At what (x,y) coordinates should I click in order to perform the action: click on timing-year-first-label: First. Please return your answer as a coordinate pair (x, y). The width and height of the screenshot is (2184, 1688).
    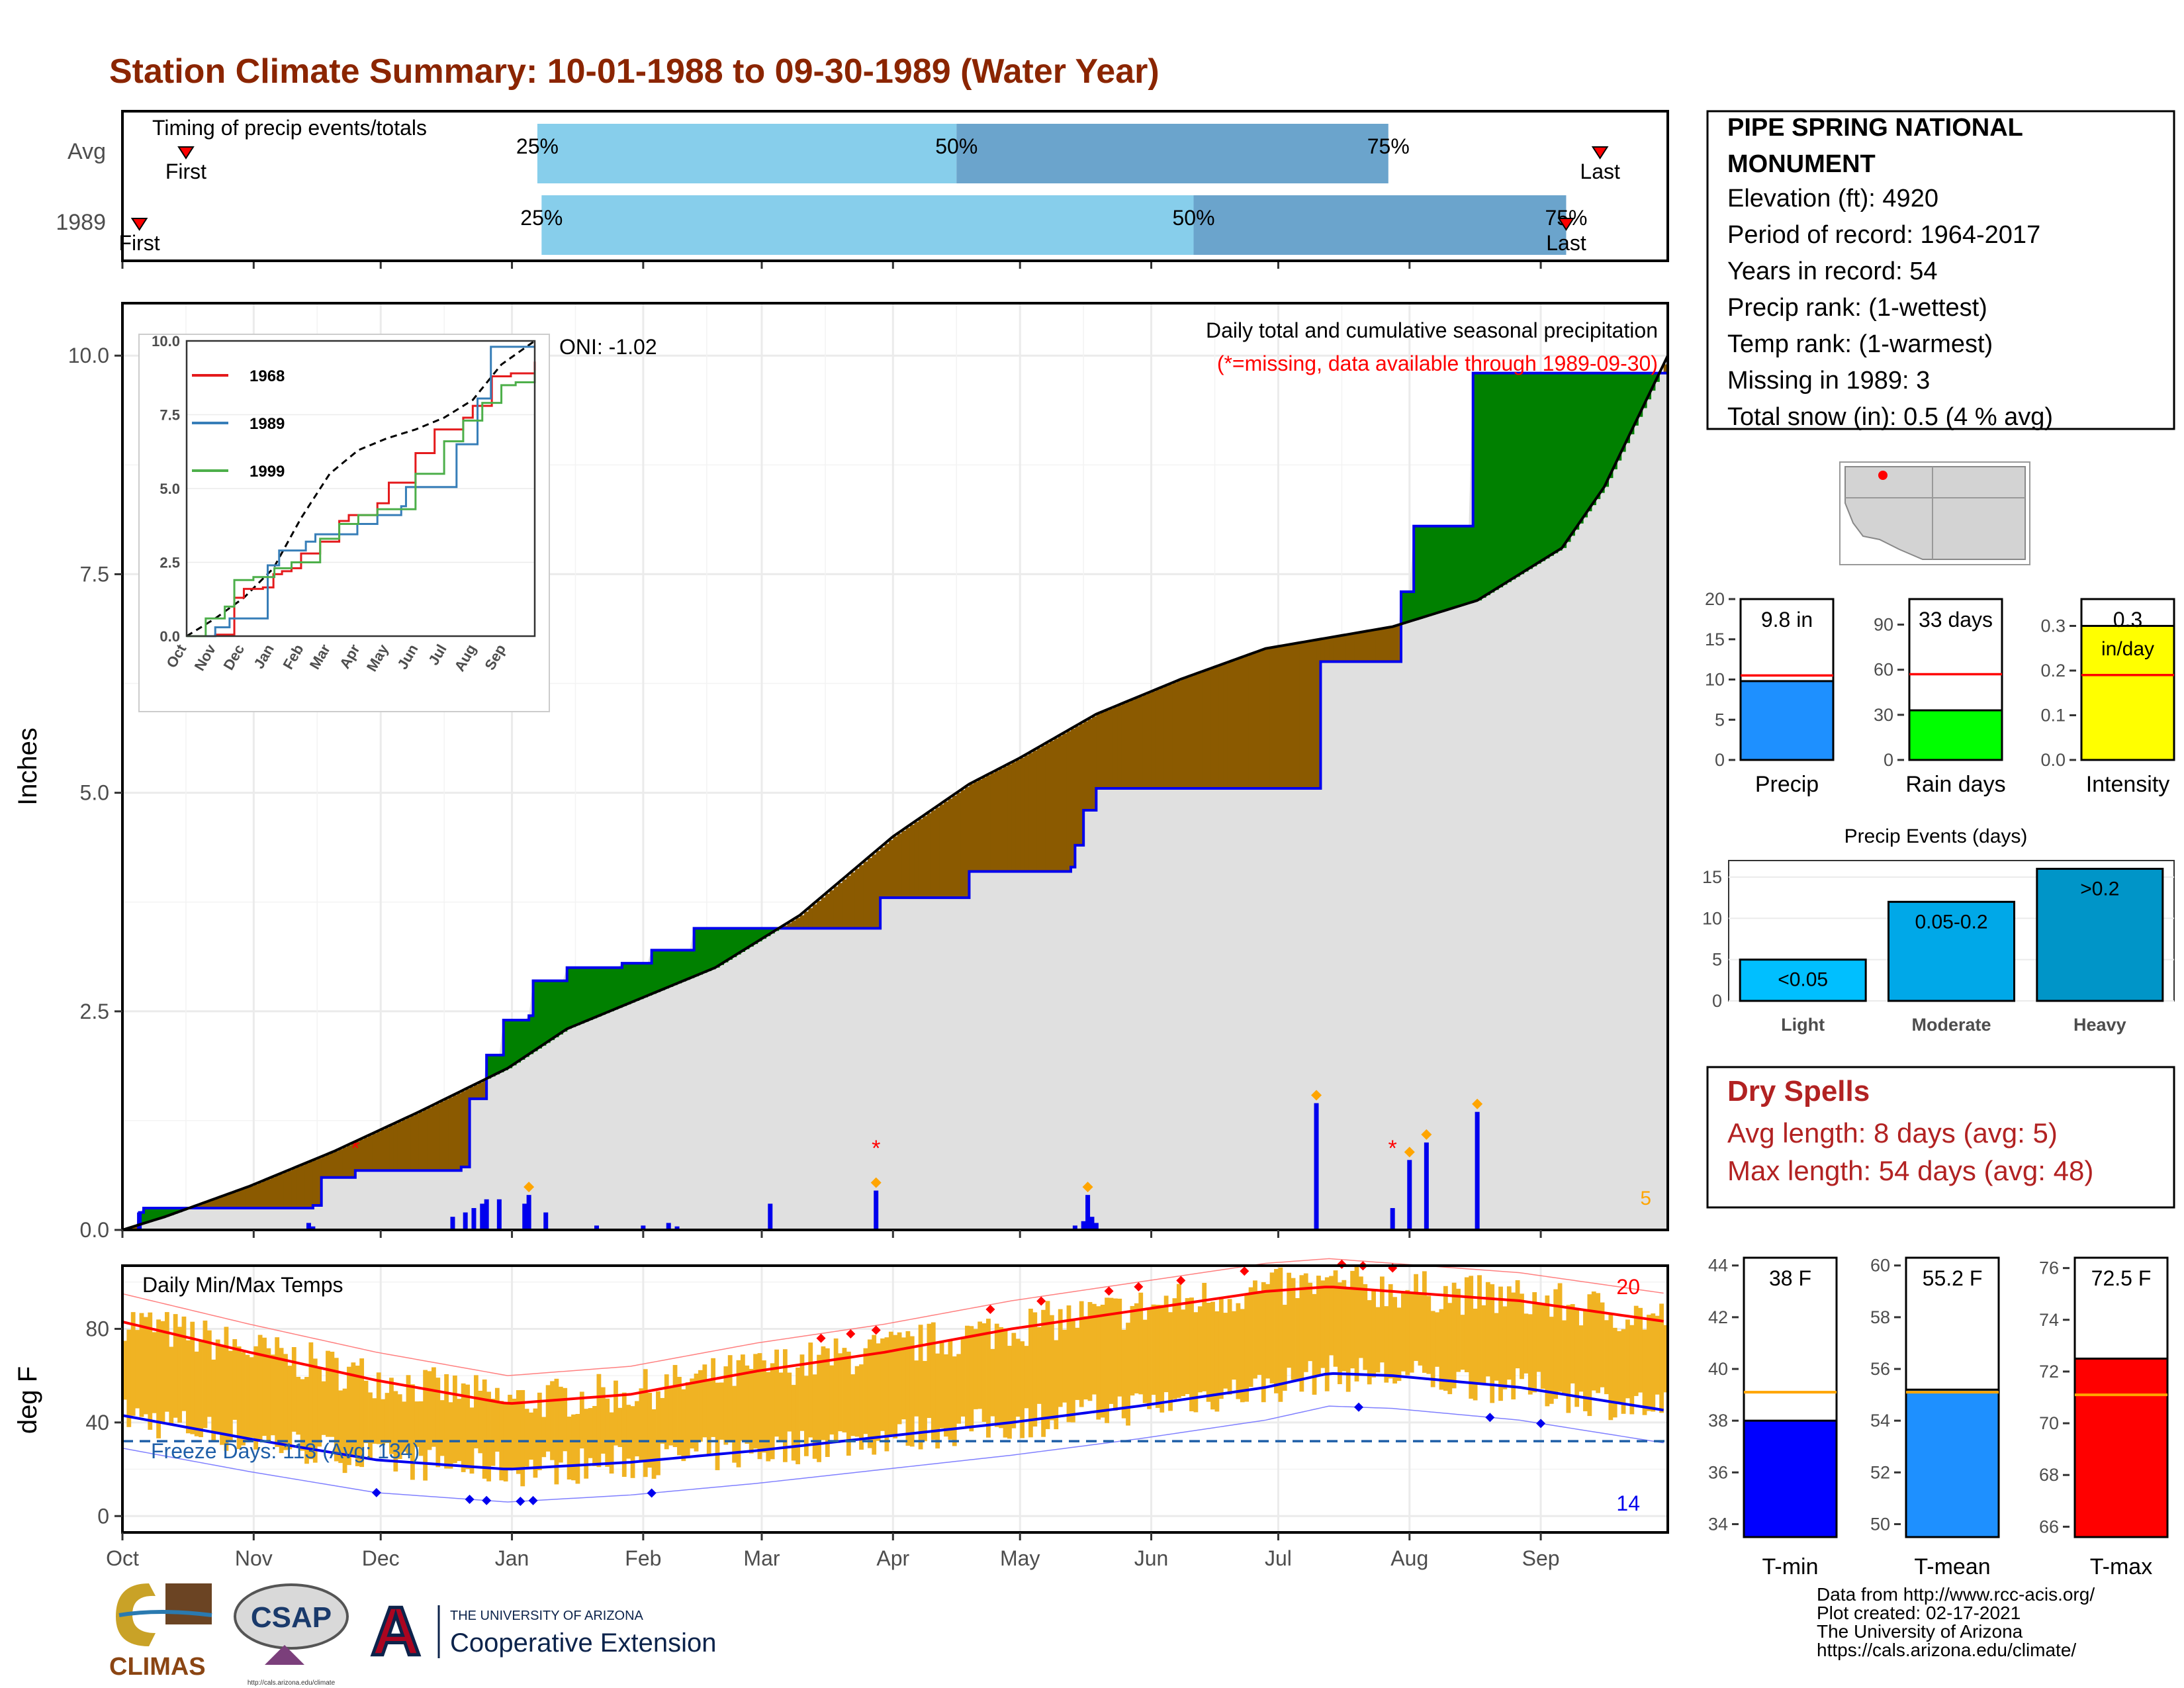
    Looking at the image, I should click on (138, 243).